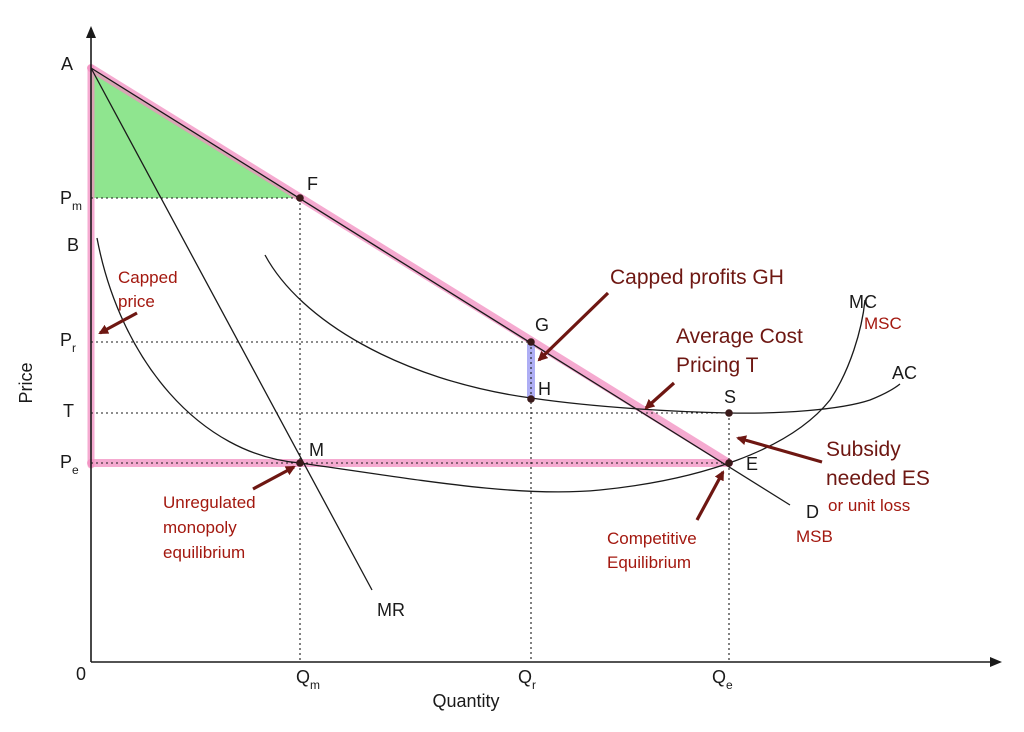 This screenshot has width=1024, height=732. I want to click on svg-text: or unit loss, so click(869, 505).